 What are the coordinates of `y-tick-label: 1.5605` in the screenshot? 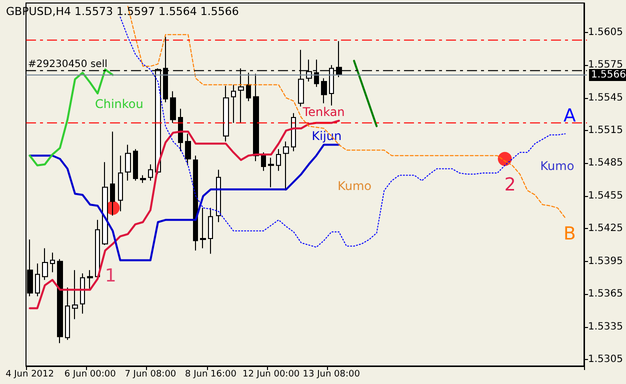 It's located at (606, 32).